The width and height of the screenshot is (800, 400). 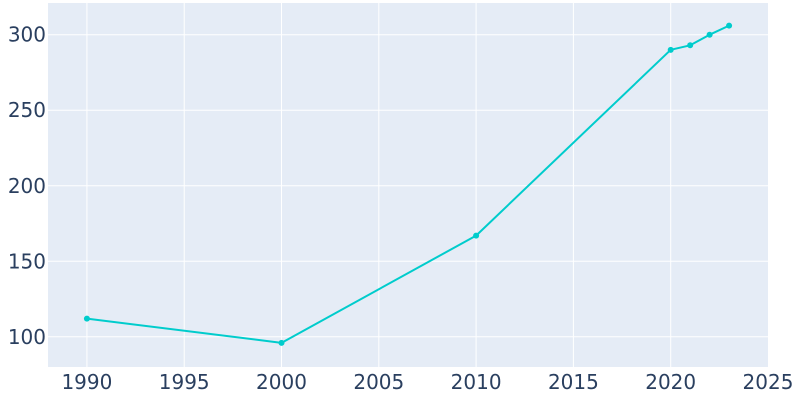 I want to click on x-tick-label: 2020, so click(x=670, y=382).